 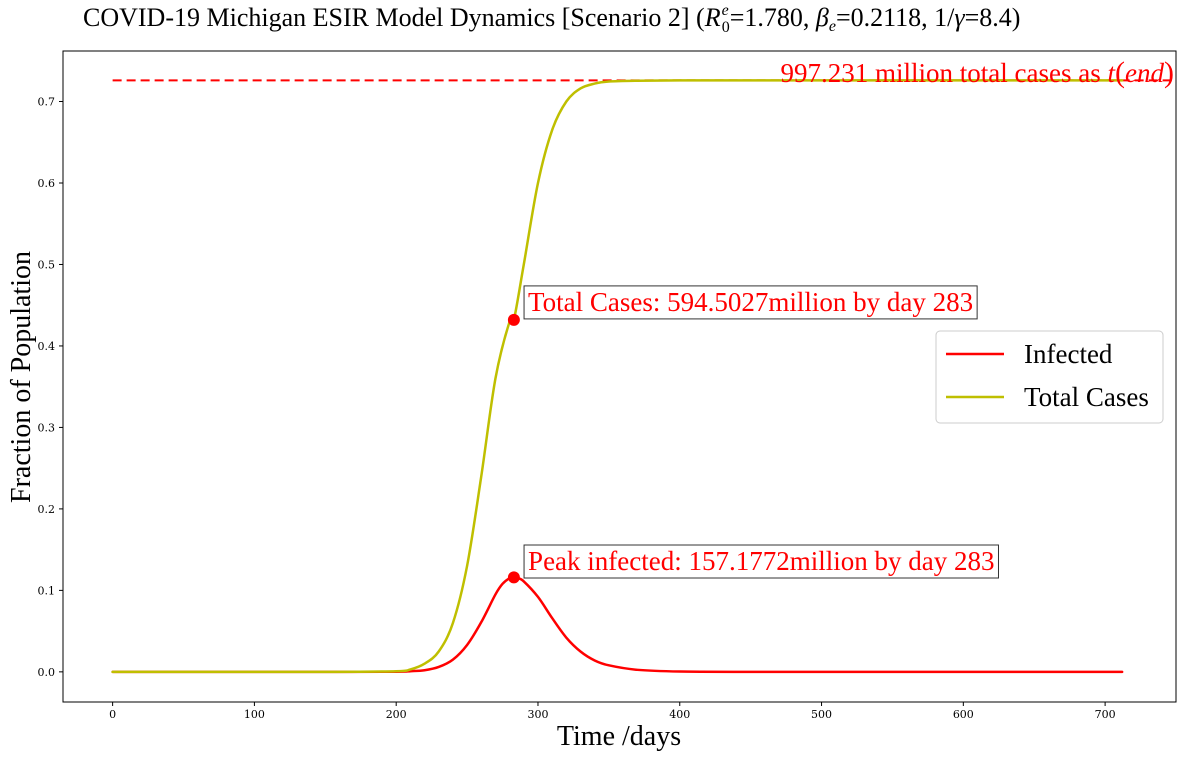 I want to click on annotation: Total Cases: 594.5027million by day 283, so click(x=750, y=302).